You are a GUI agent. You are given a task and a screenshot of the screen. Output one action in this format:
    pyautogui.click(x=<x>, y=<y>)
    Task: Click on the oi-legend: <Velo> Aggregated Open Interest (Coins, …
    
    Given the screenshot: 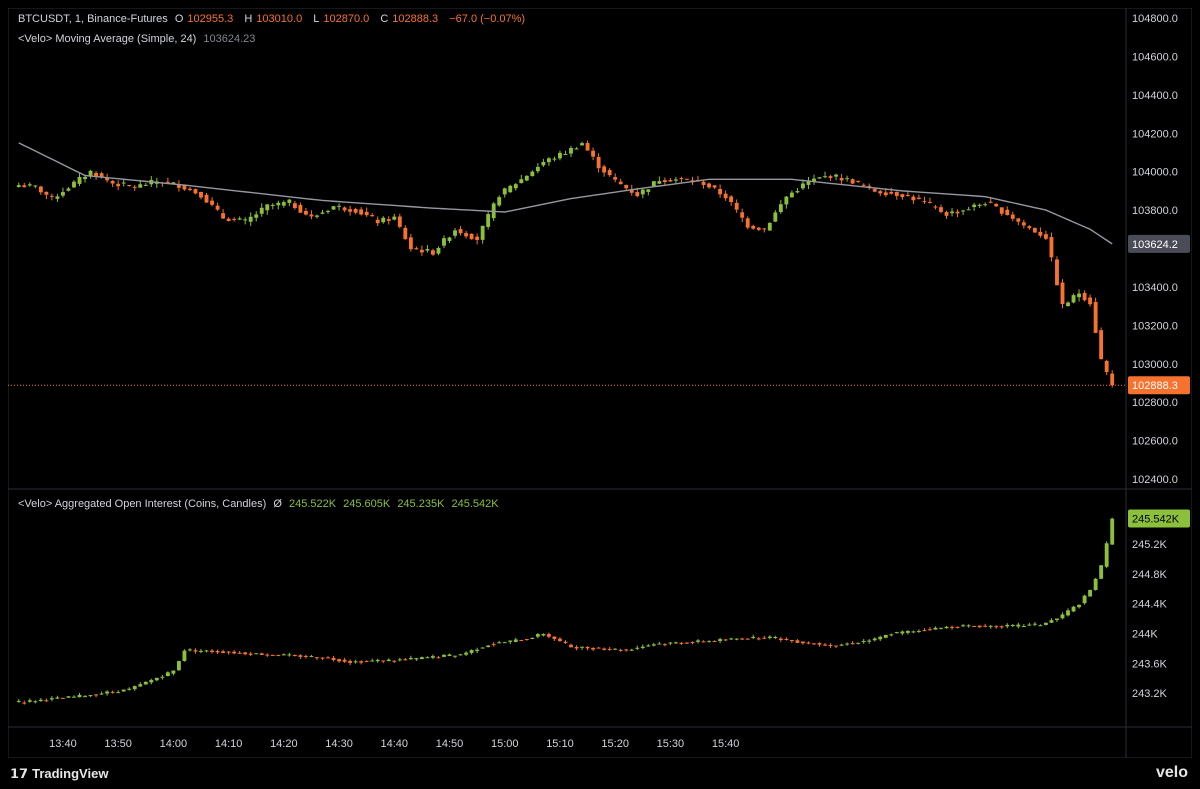 What is the action you would take?
    pyautogui.click(x=260, y=504)
    